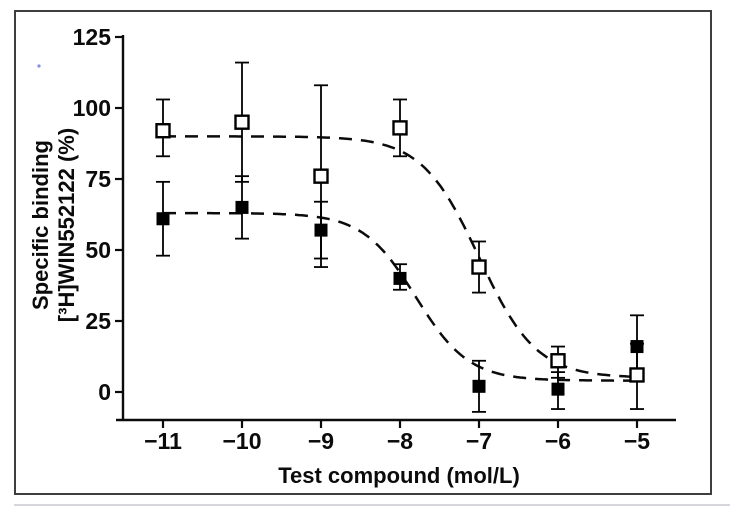 This screenshot has height=513, width=736. What do you see at coordinates (637, 441) in the screenshot?
I see `x-tick-label: −5` at bounding box center [637, 441].